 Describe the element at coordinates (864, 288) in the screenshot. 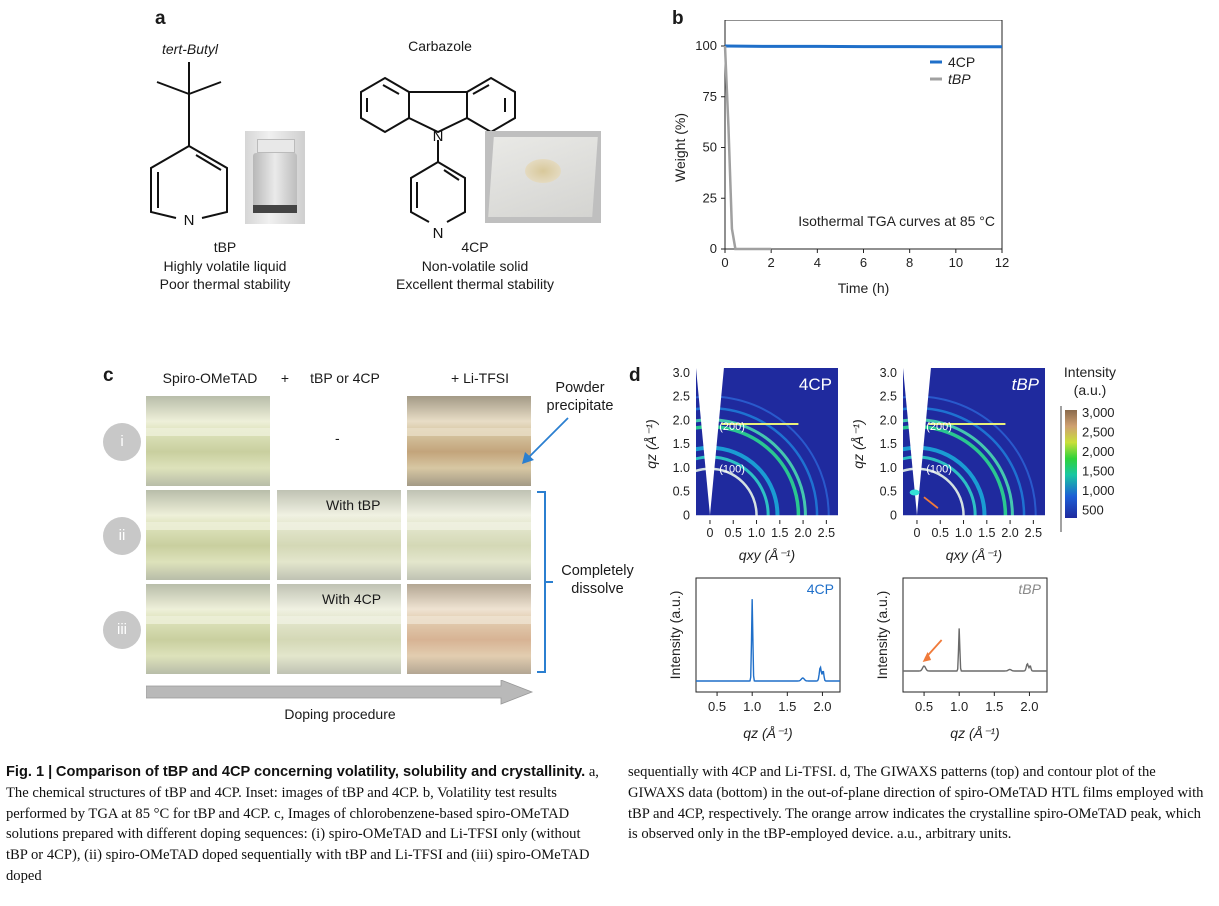

I see `tga-xlabel: Time (h)` at that location.